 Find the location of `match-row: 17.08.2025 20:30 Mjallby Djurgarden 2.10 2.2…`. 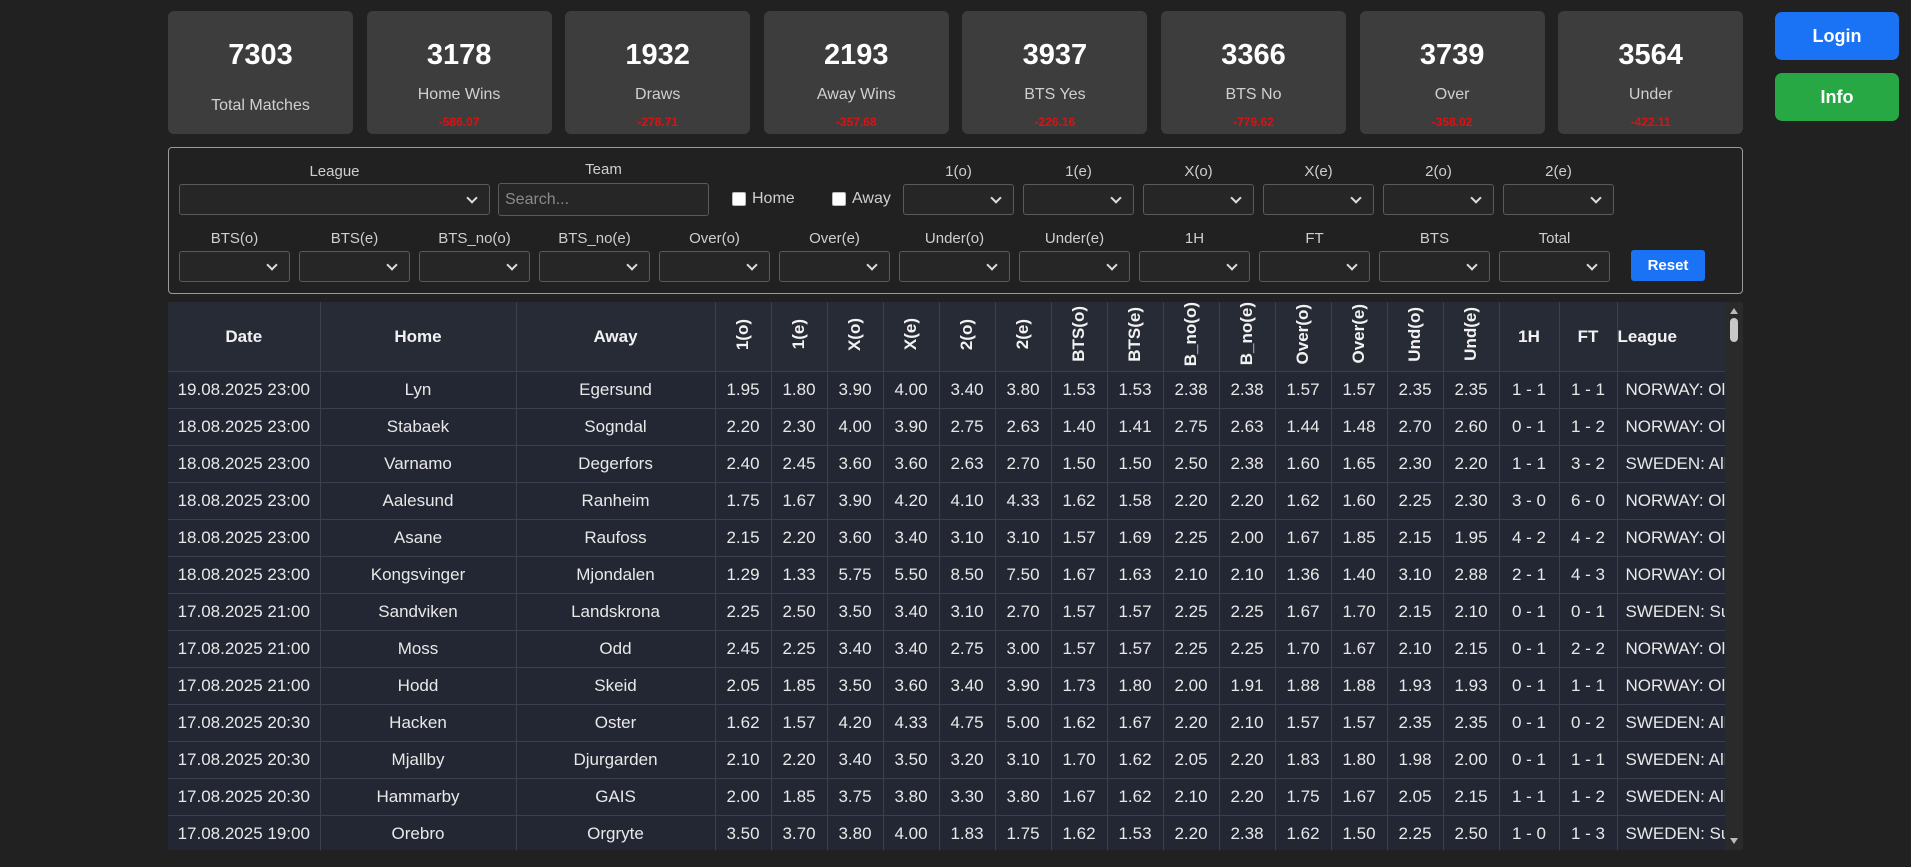

match-row: 17.08.2025 20:30 Mjallby Djurgarden 2.10 2.2… is located at coordinates (946, 760).